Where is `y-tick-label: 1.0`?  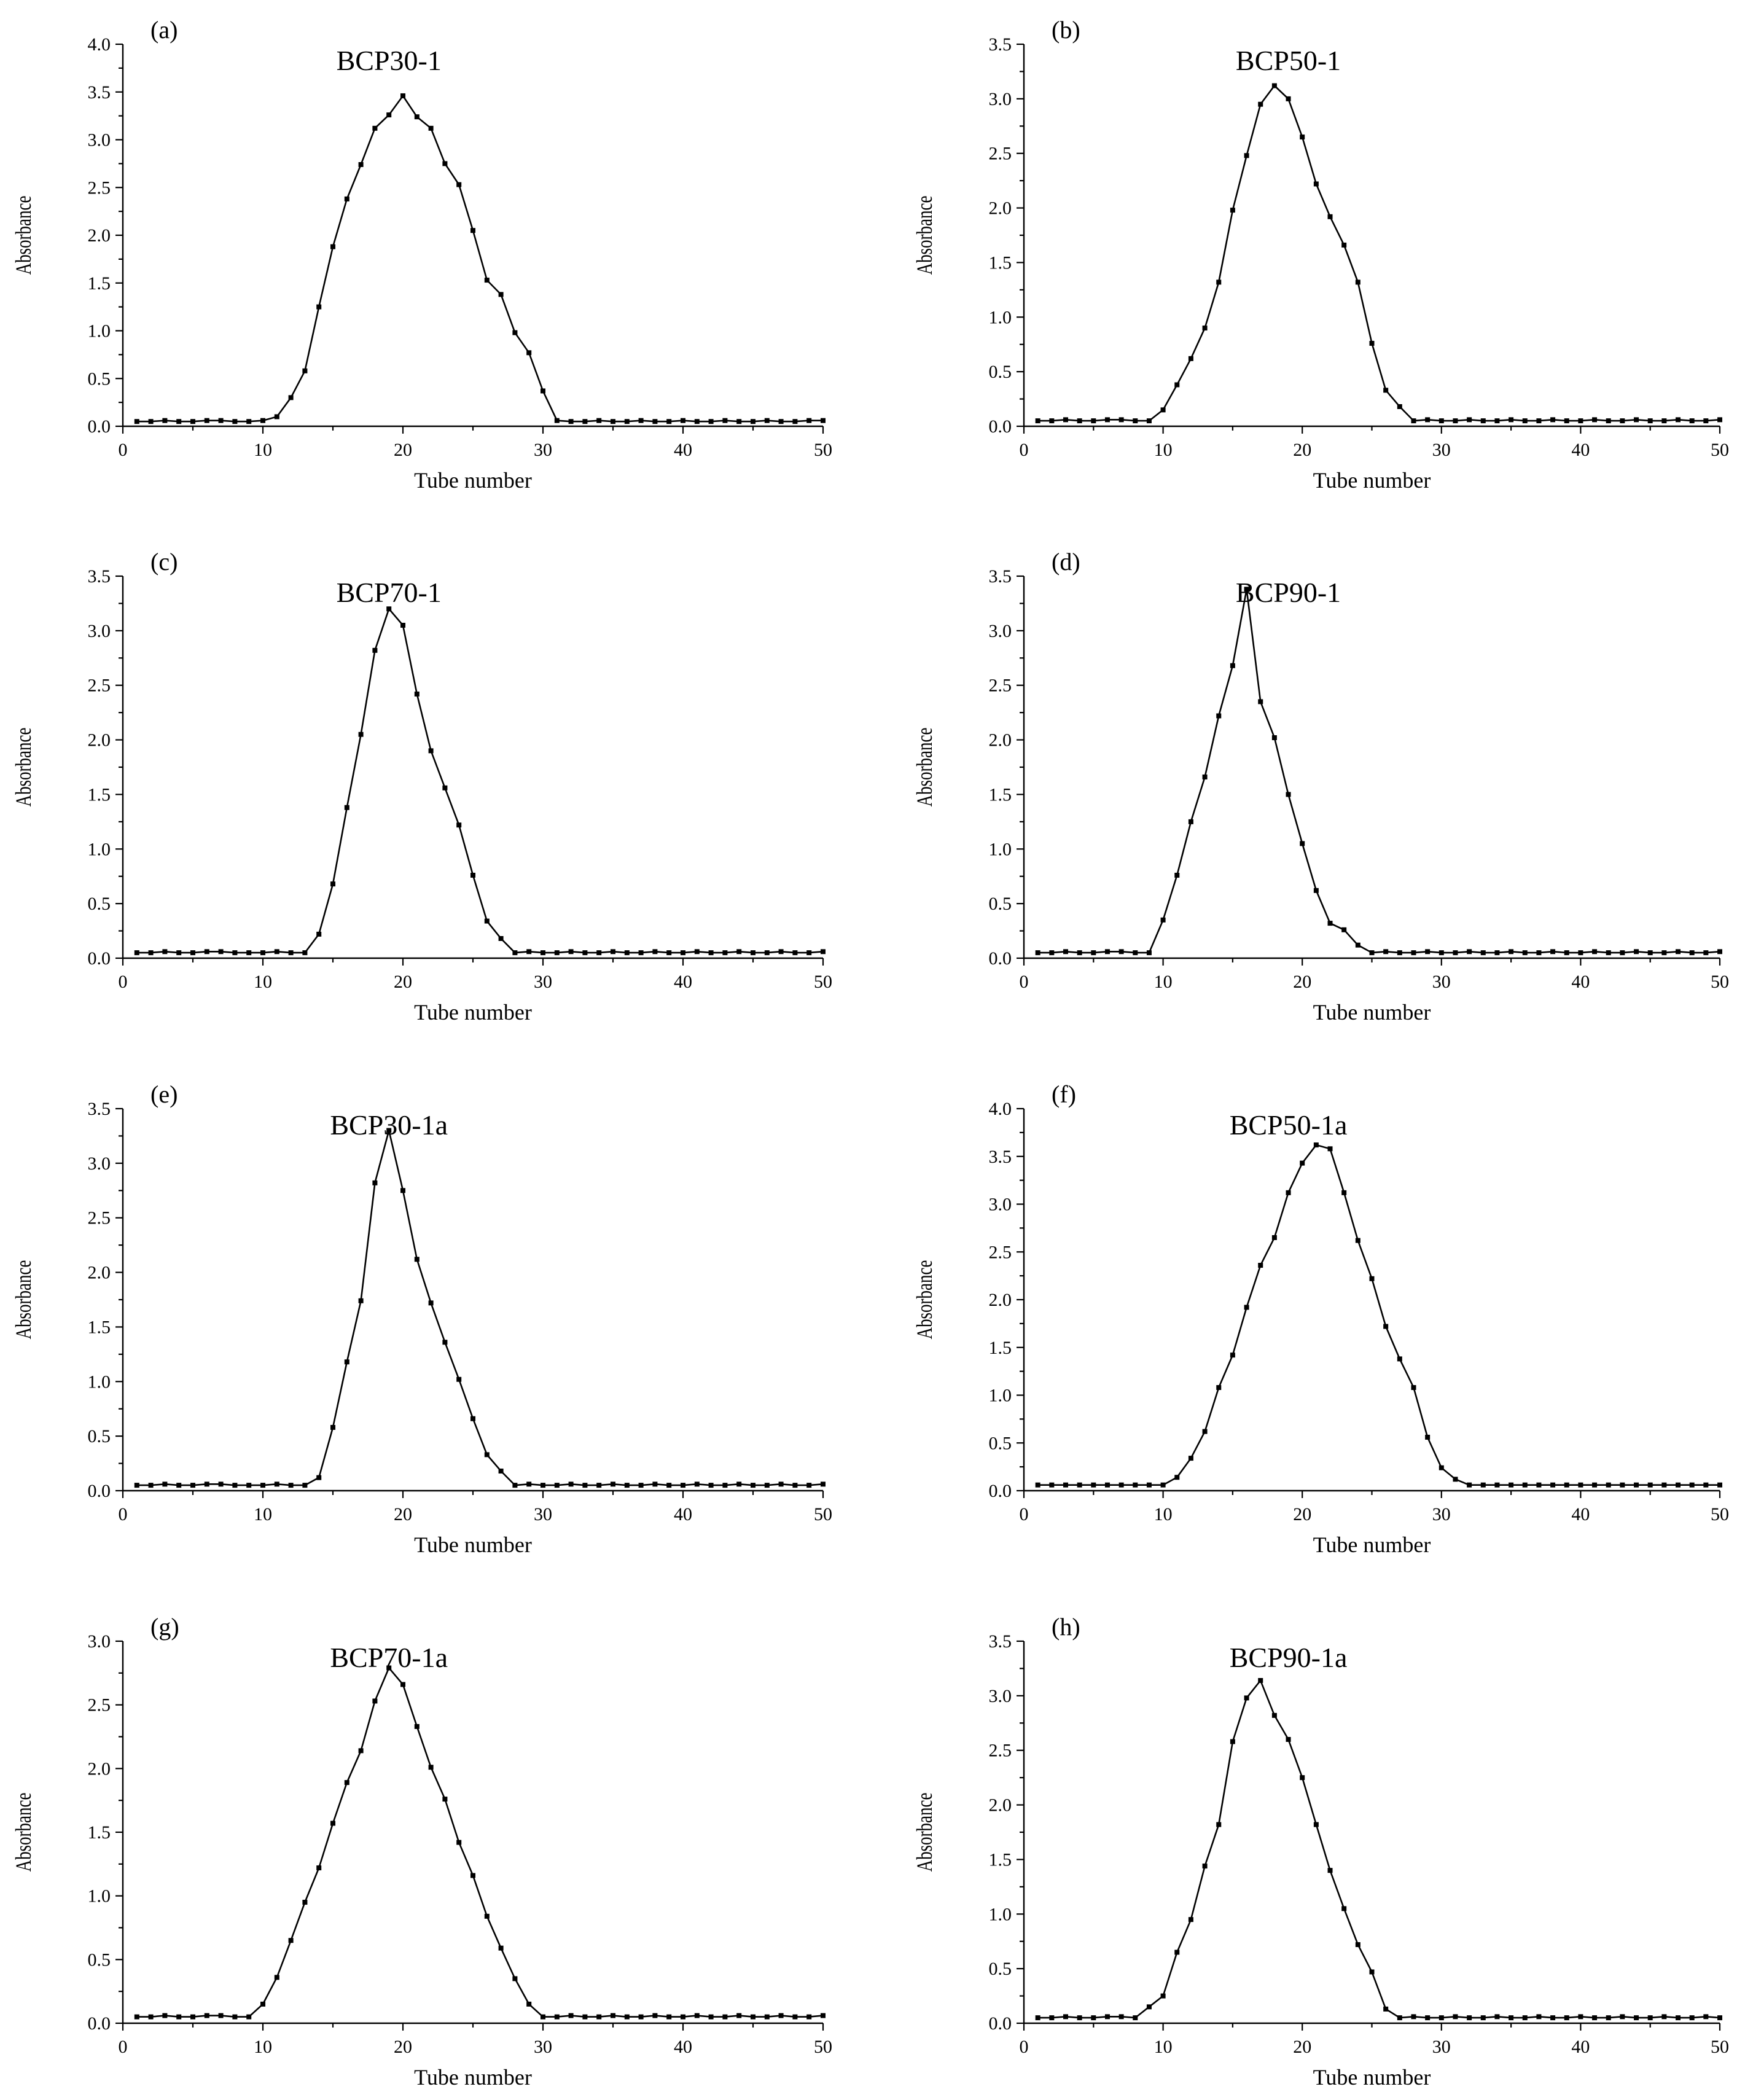 y-tick-label: 1.0 is located at coordinates (99, 331).